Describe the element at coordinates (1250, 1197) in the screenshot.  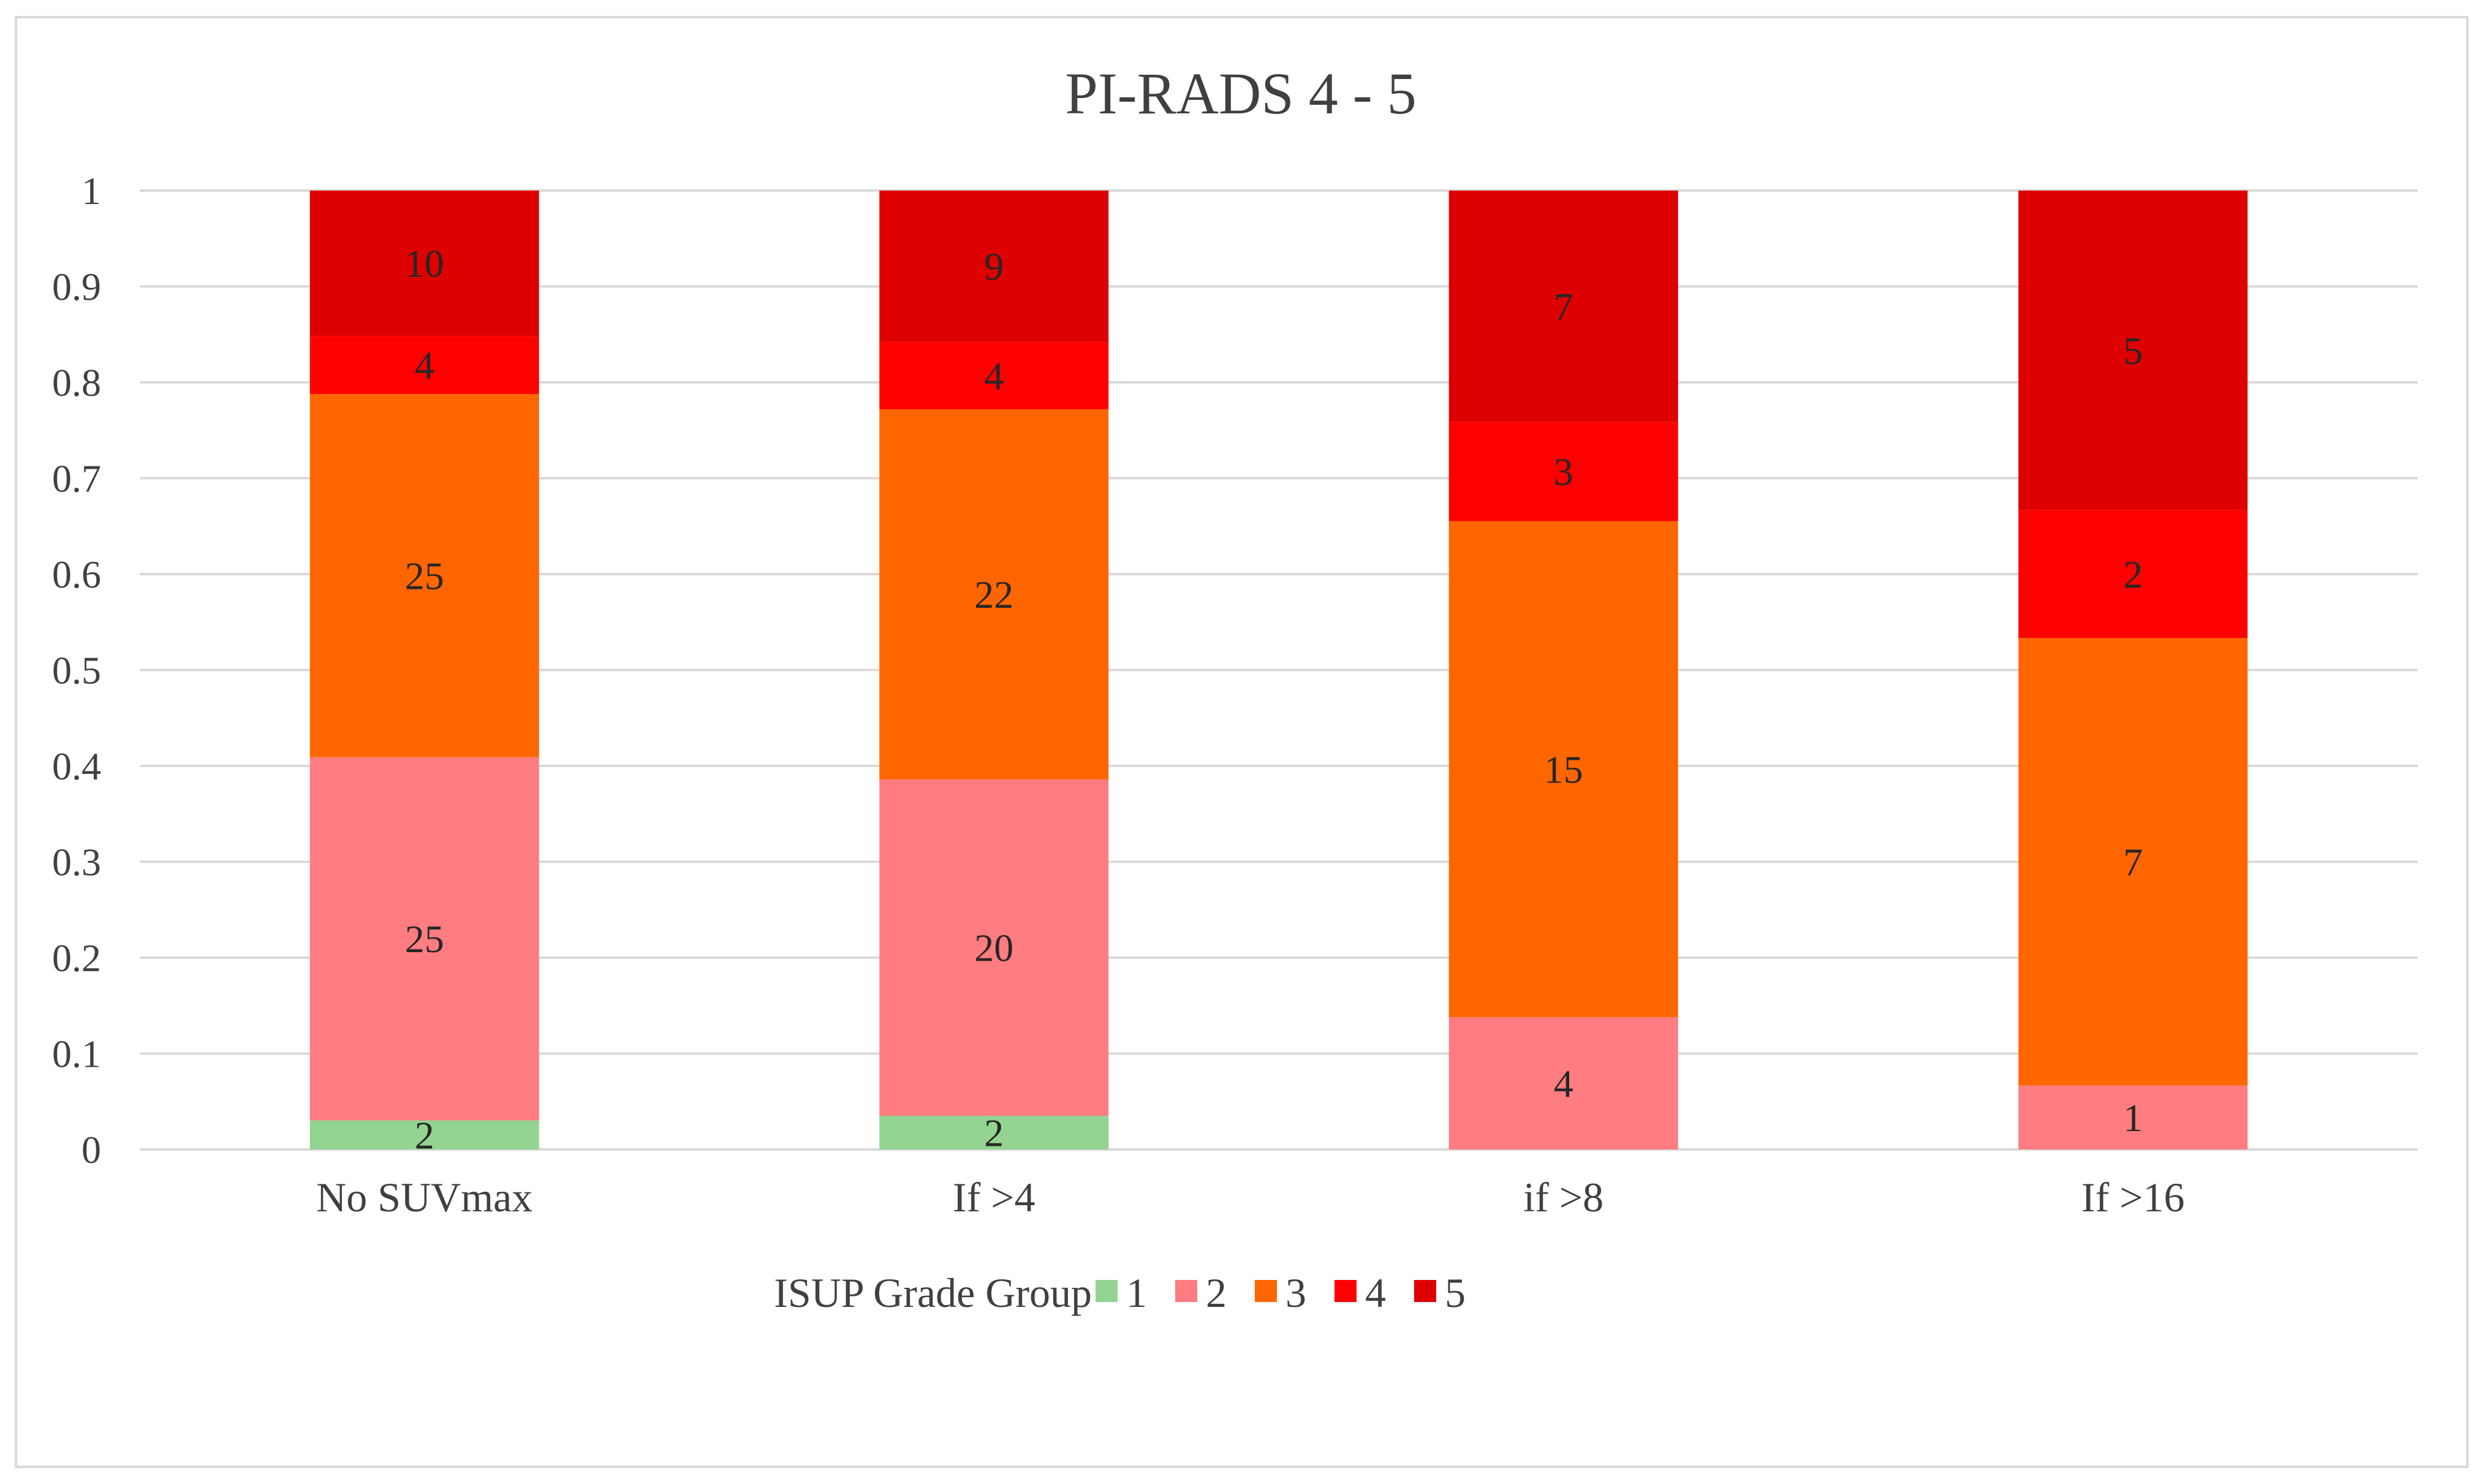
I see `x-axis-category-labels: No SUVmax If >4 if >8 If >16` at that location.